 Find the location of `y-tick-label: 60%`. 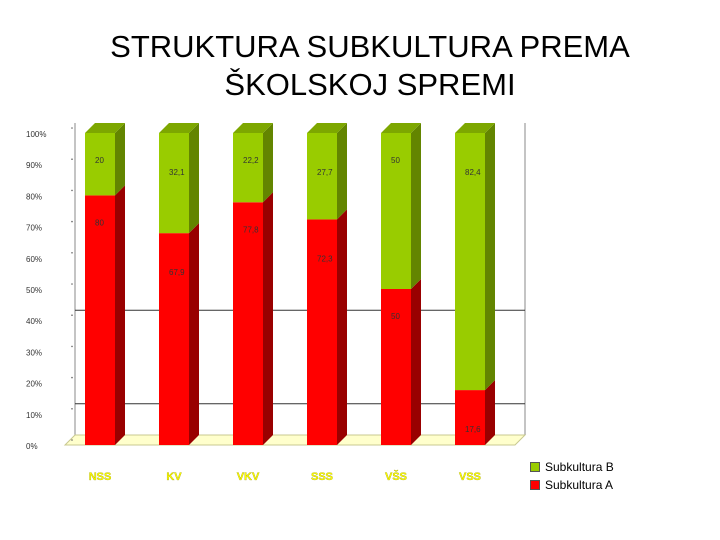

y-tick-label: 60% is located at coordinates (34, 259).